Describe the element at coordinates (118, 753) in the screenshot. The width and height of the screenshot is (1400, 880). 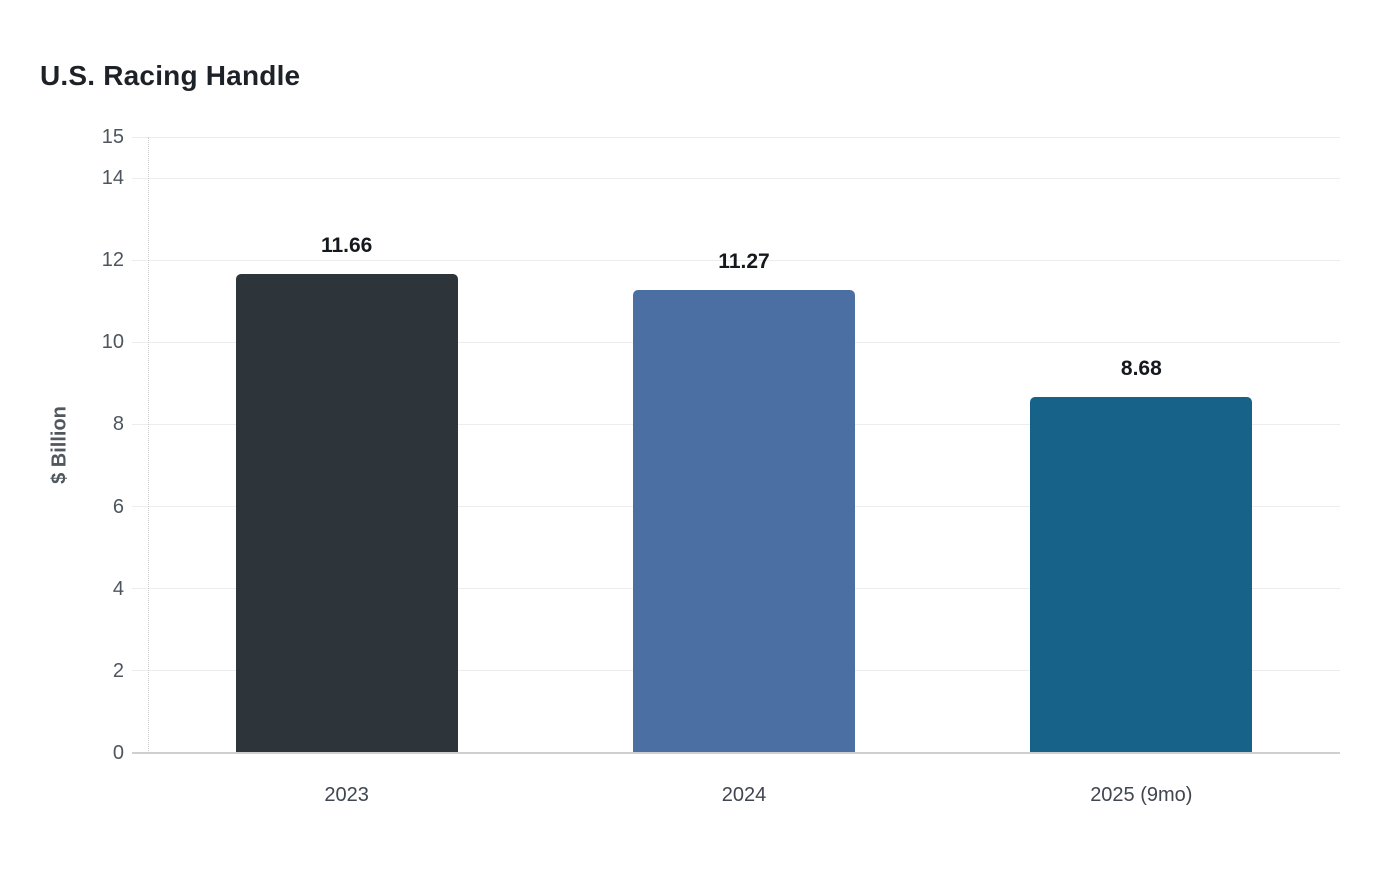
I see `y-tick-label: 0` at that location.